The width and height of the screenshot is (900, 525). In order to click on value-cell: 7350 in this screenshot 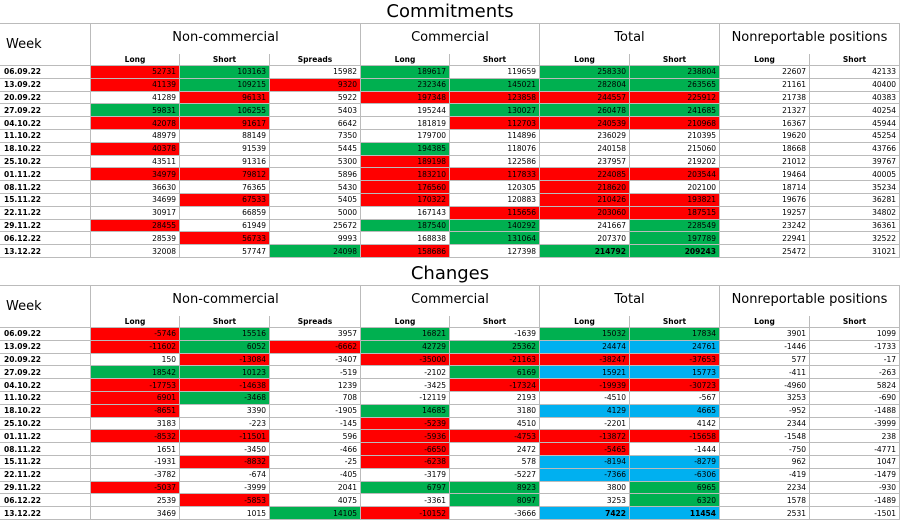, I will do `click(315, 136)`.